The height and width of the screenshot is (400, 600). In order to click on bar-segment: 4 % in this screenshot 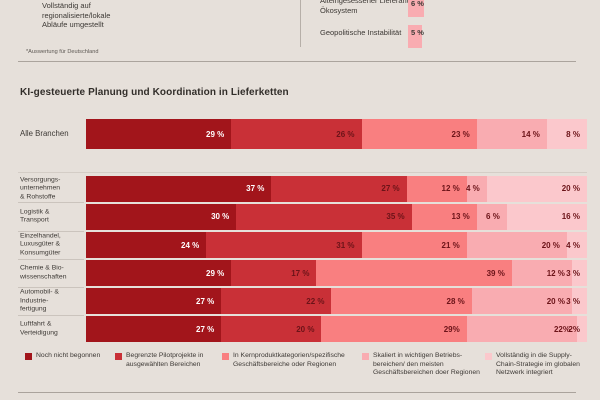, I will do `click(476, 189)`.